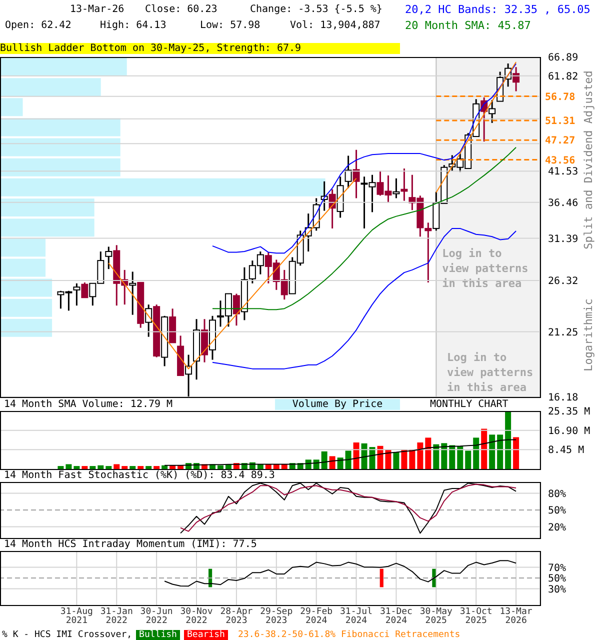  I want to click on y-tick-label: 16.18, so click(563, 398).